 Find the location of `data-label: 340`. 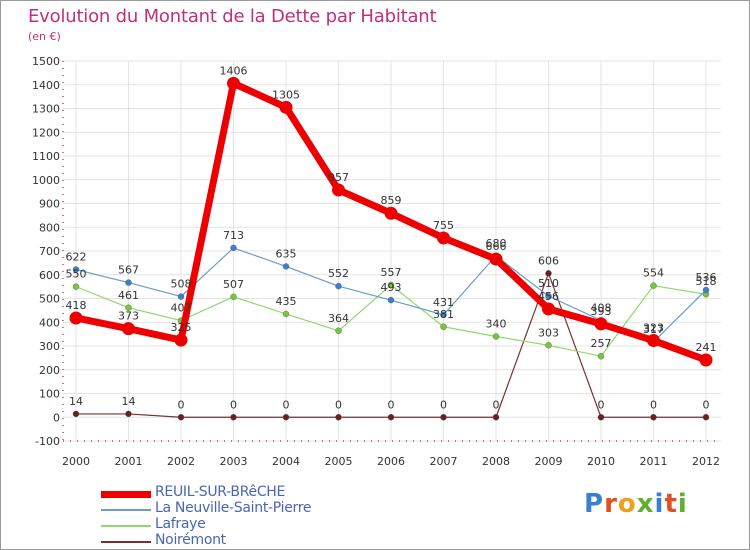

data-label: 340 is located at coordinates (496, 324).